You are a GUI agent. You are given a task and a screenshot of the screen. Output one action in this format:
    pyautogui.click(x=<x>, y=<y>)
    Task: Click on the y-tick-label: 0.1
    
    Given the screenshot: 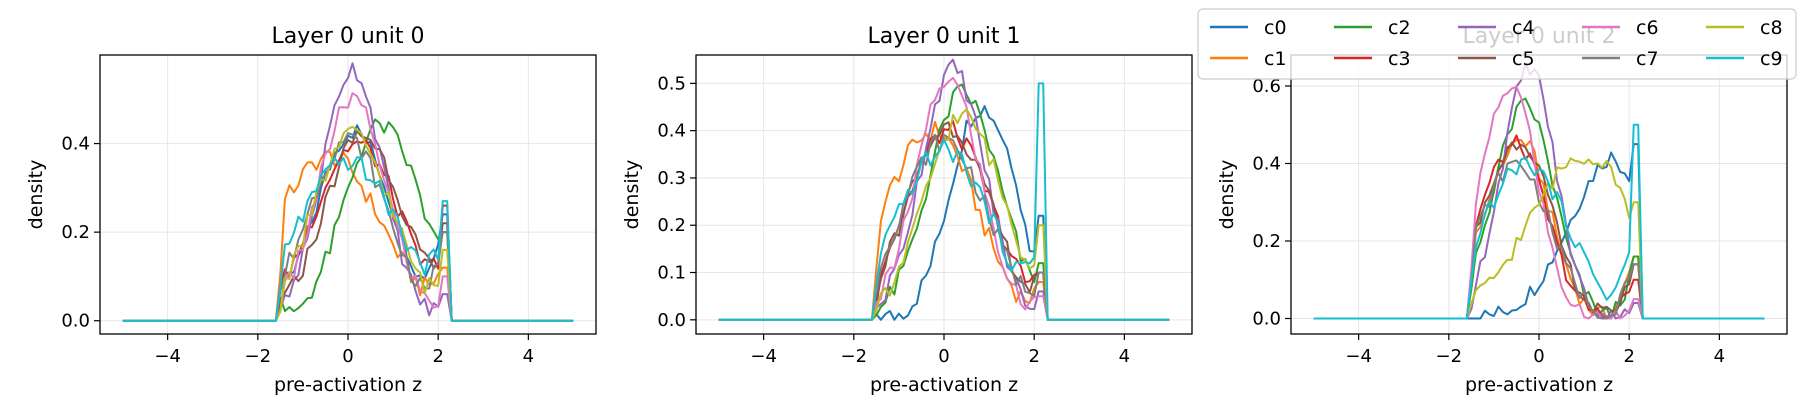 What is the action you would take?
    pyautogui.click(x=671, y=273)
    